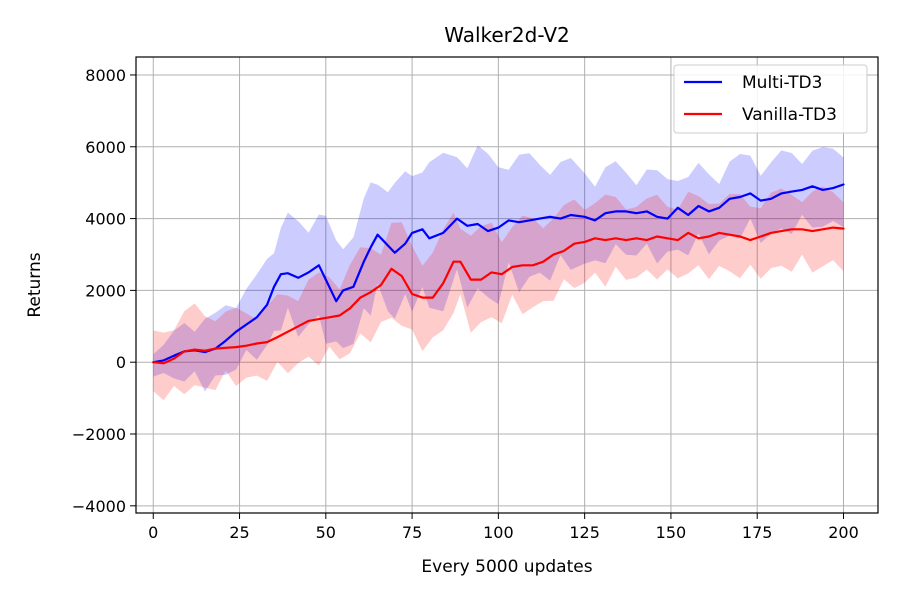 The width and height of the screenshot is (900, 604). What do you see at coordinates (105, 290) in the screenshot?
I see `y-tick-label: 2000` at bounding box center [105, 290].